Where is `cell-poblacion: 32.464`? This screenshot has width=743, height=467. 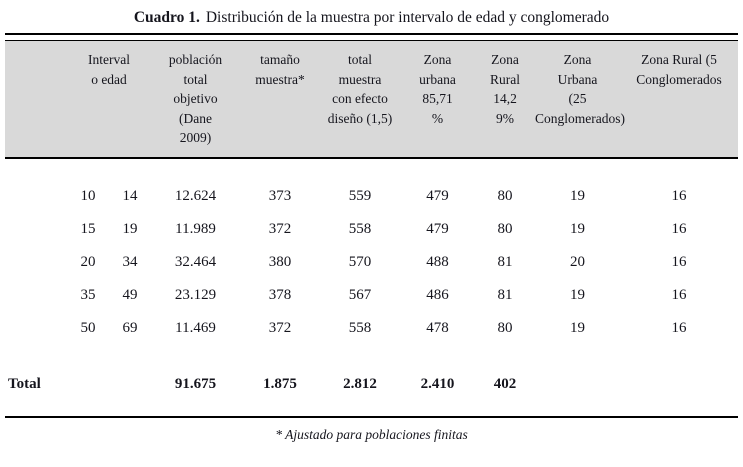
cell-poblacion: 32.464 is located at coordinates (195, 262).